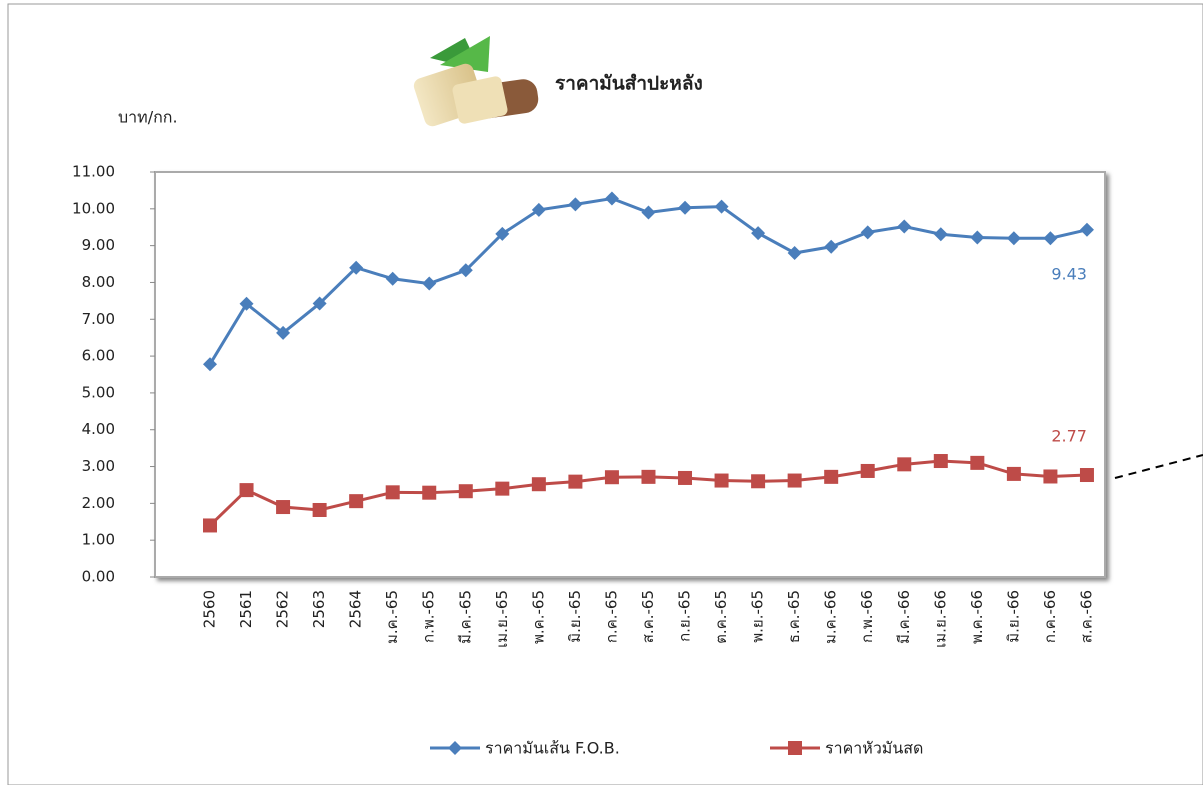 The image size is (1203, 789). I want to click on cassava-icon, so click(476, 81).